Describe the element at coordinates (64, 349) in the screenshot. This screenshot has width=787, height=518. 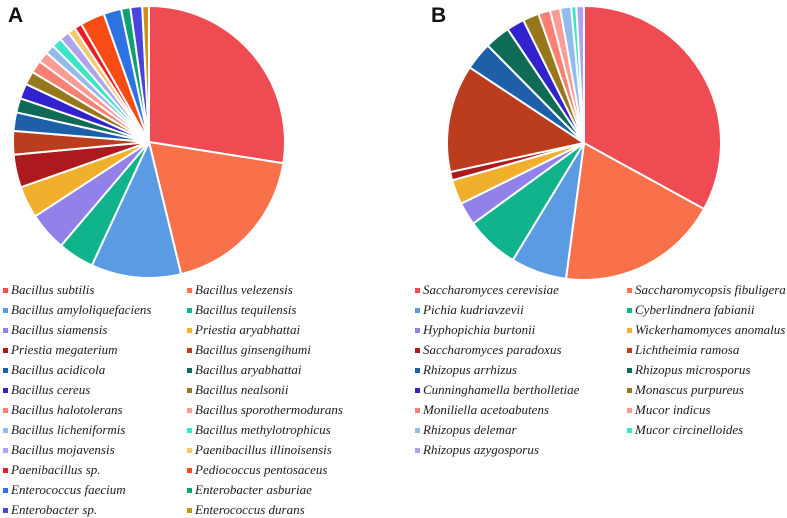
I see `legend-label: Priestia megaterium` at that location.